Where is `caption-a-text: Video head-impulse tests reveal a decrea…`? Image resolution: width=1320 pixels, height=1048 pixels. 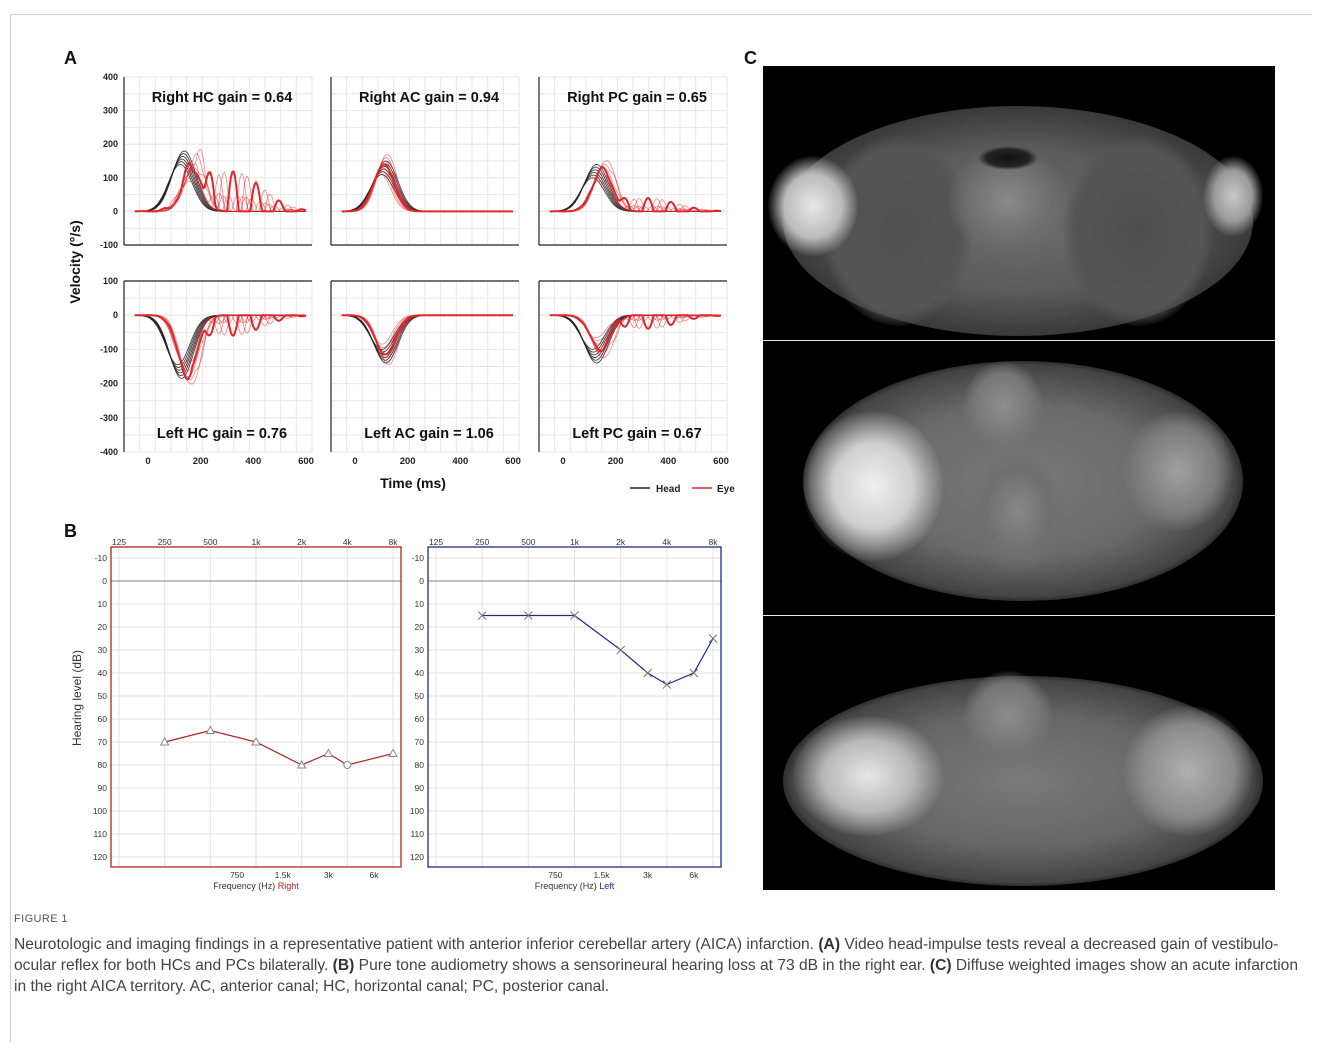 caption-a-text: Video head-impulse tests reveal a decrea… is located at coordinates (646, 955).